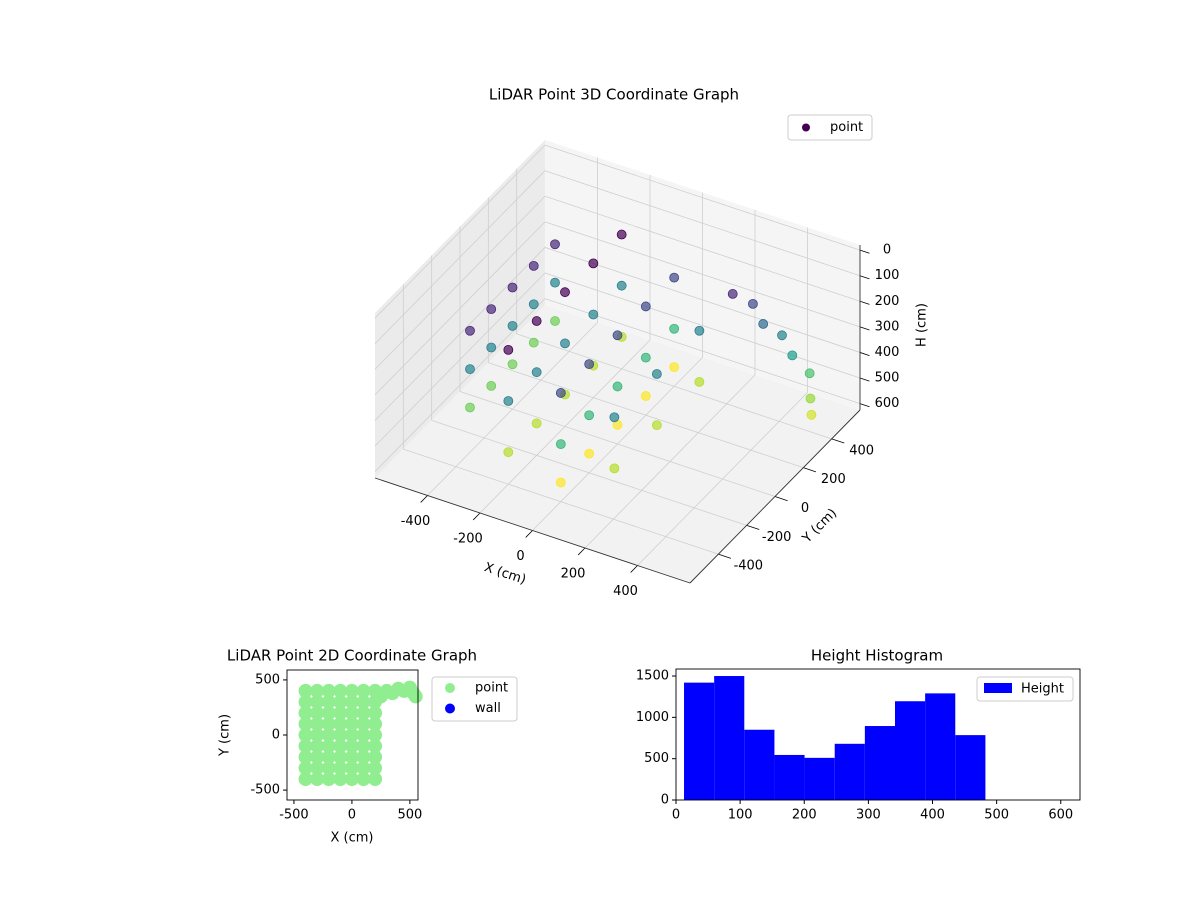 The image size is (1200, 900). What do you see at coordinates (777, 537) in the screenshot?
I see `y-tick-label: -200` at bounding box center [777, 537].